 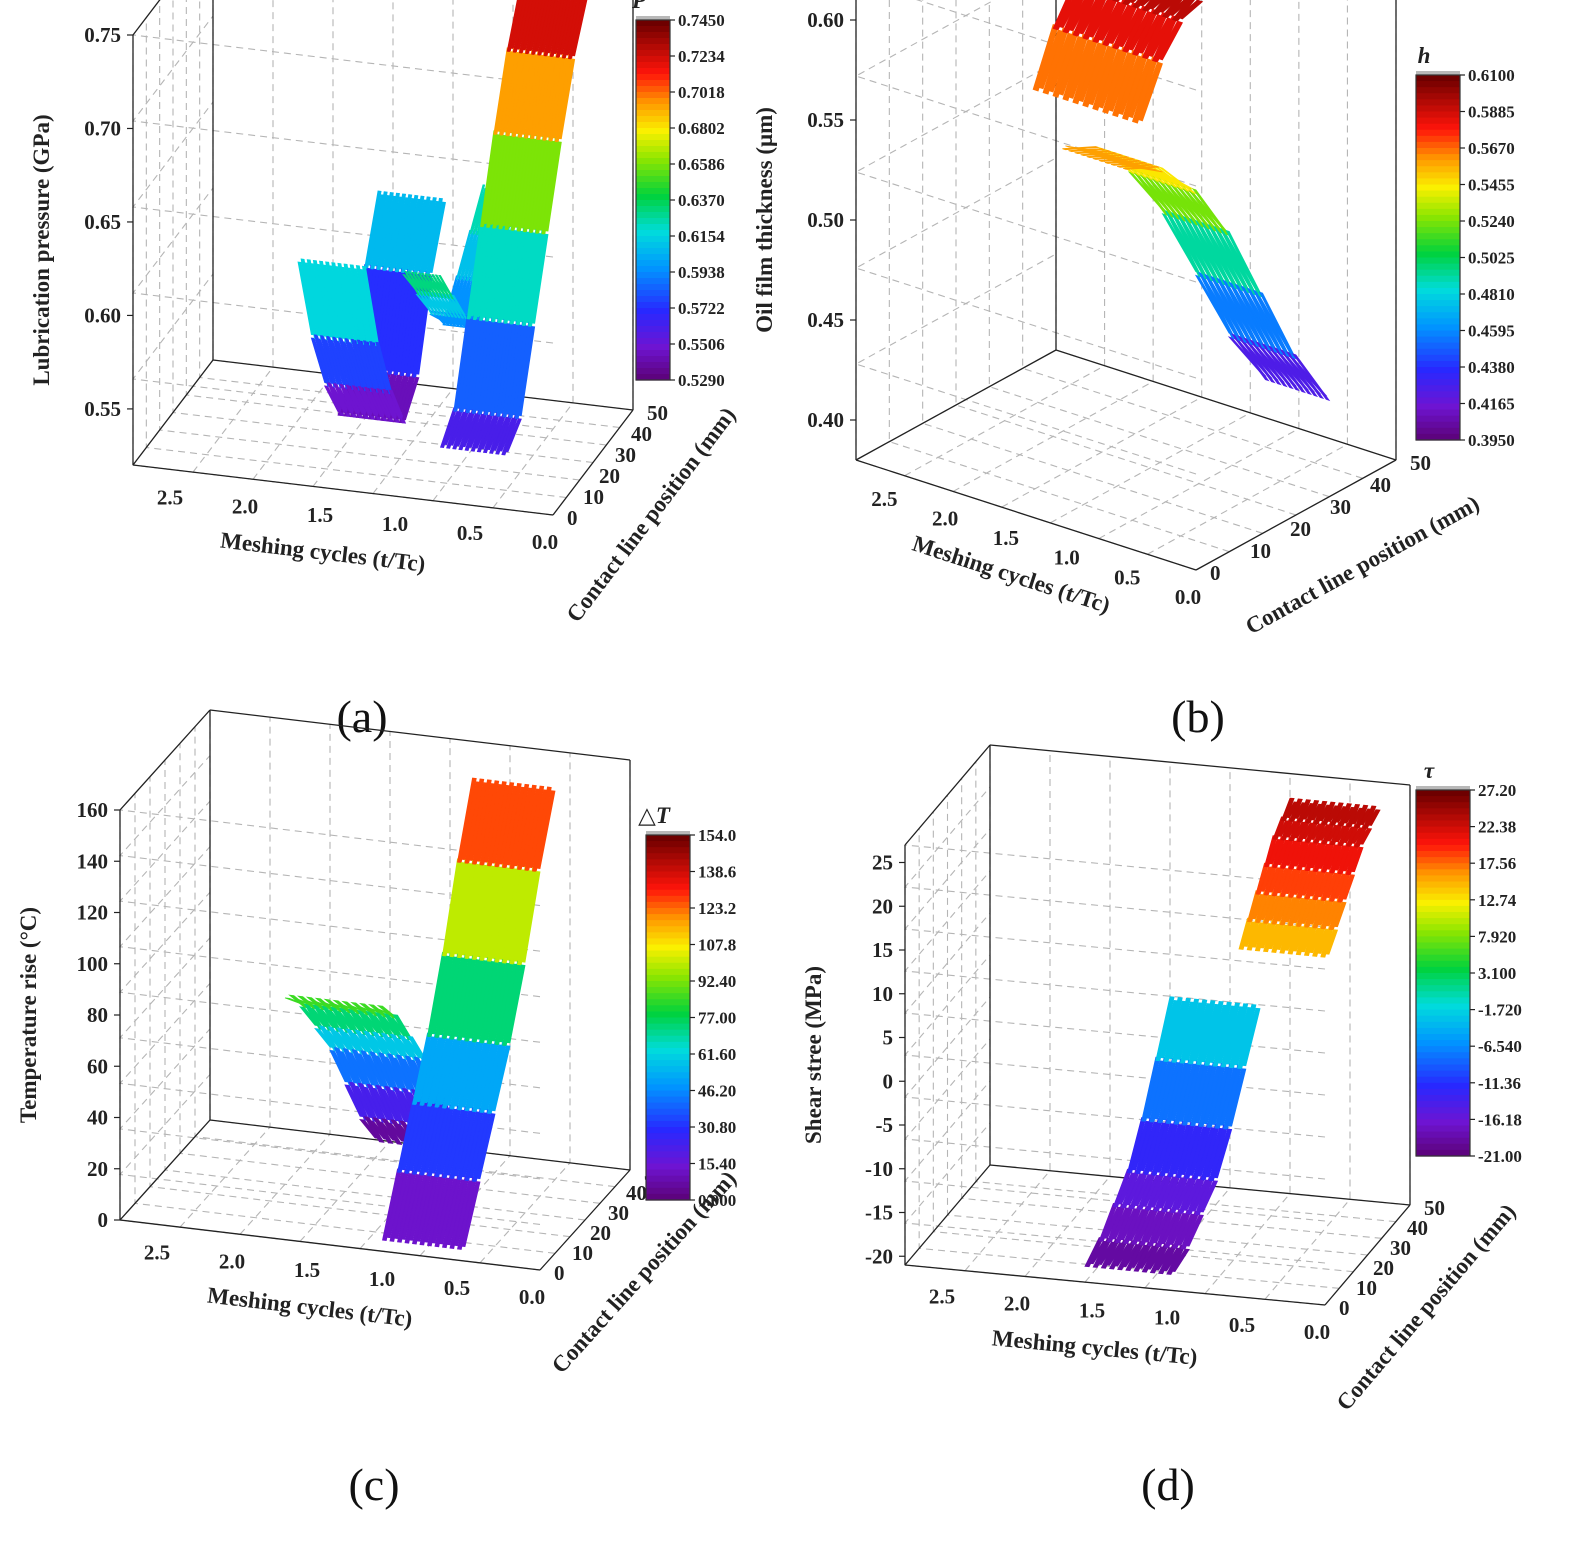 What do you see at coordinates (717, 1091) in the screenshot?
I see `colorbar-label: 46.20` at bounding box center [717, 1091].